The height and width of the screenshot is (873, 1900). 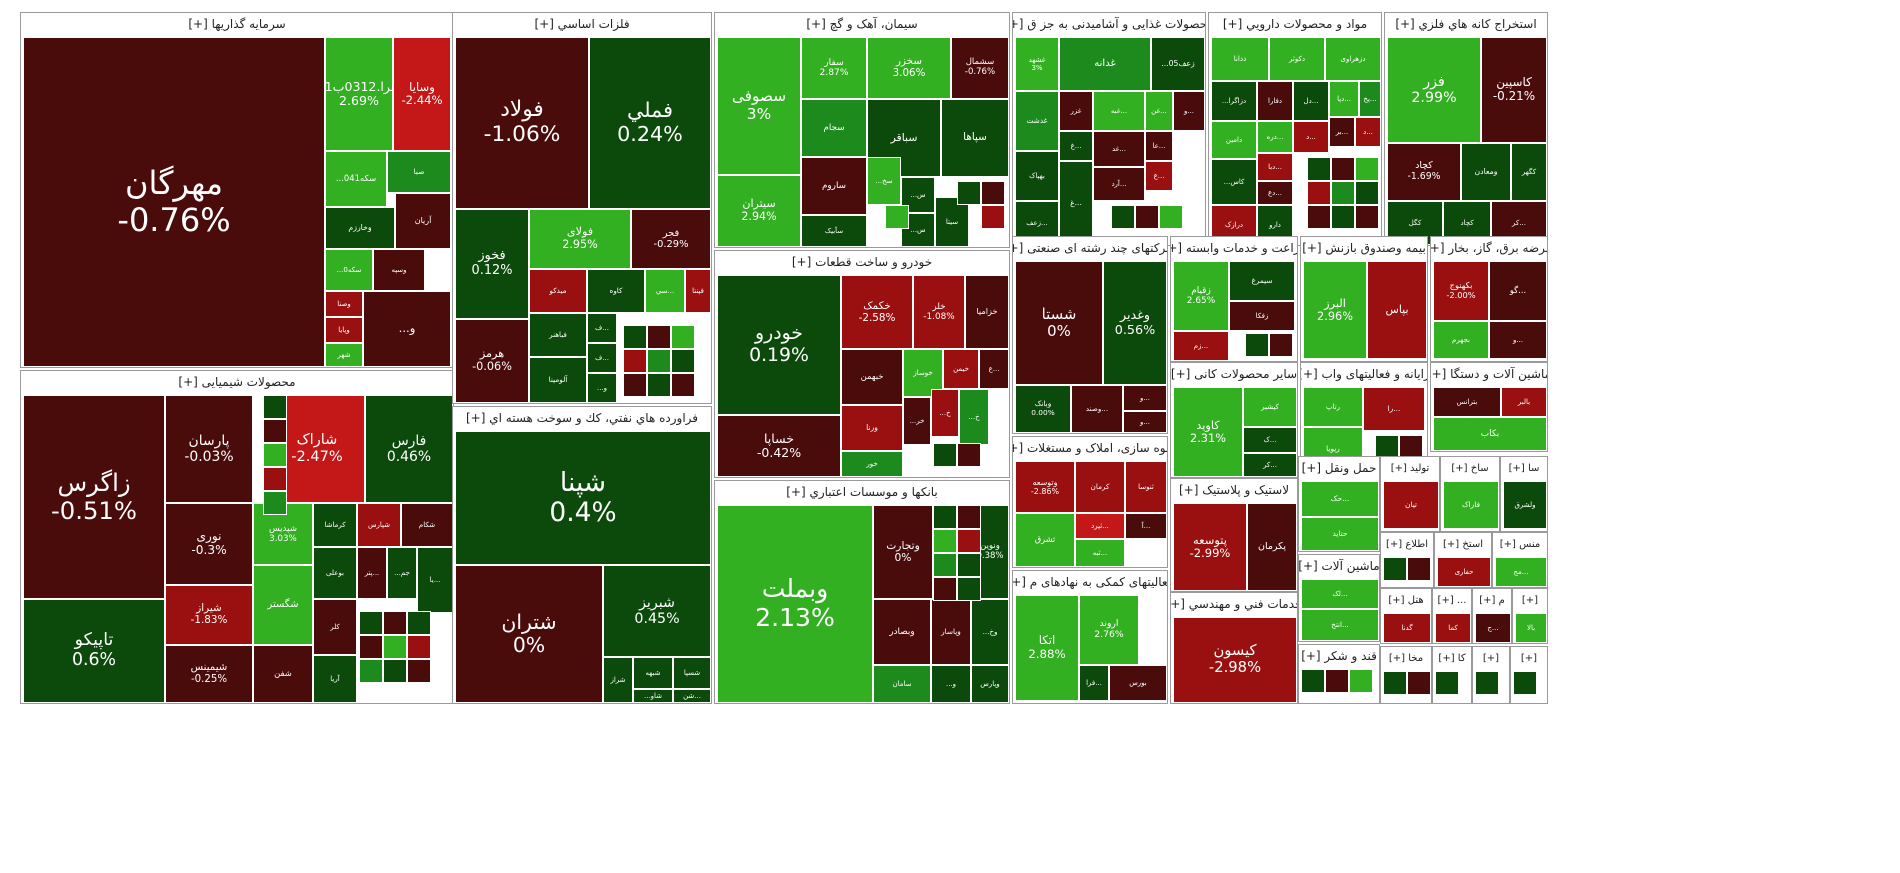 I want to click on sector-header: بانكها و موسسات اعتباري [+], so click(x=862, y=492).